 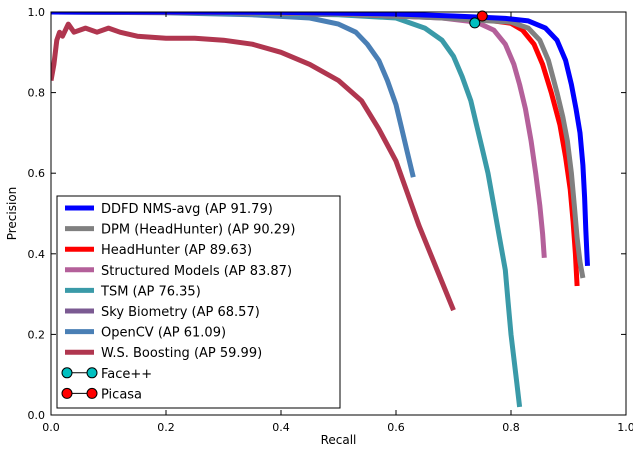 What do you see at coordinates (625, 427) in the screenshot?
I see `x-tick-label: 1.0` at bounding box center [625, 427].